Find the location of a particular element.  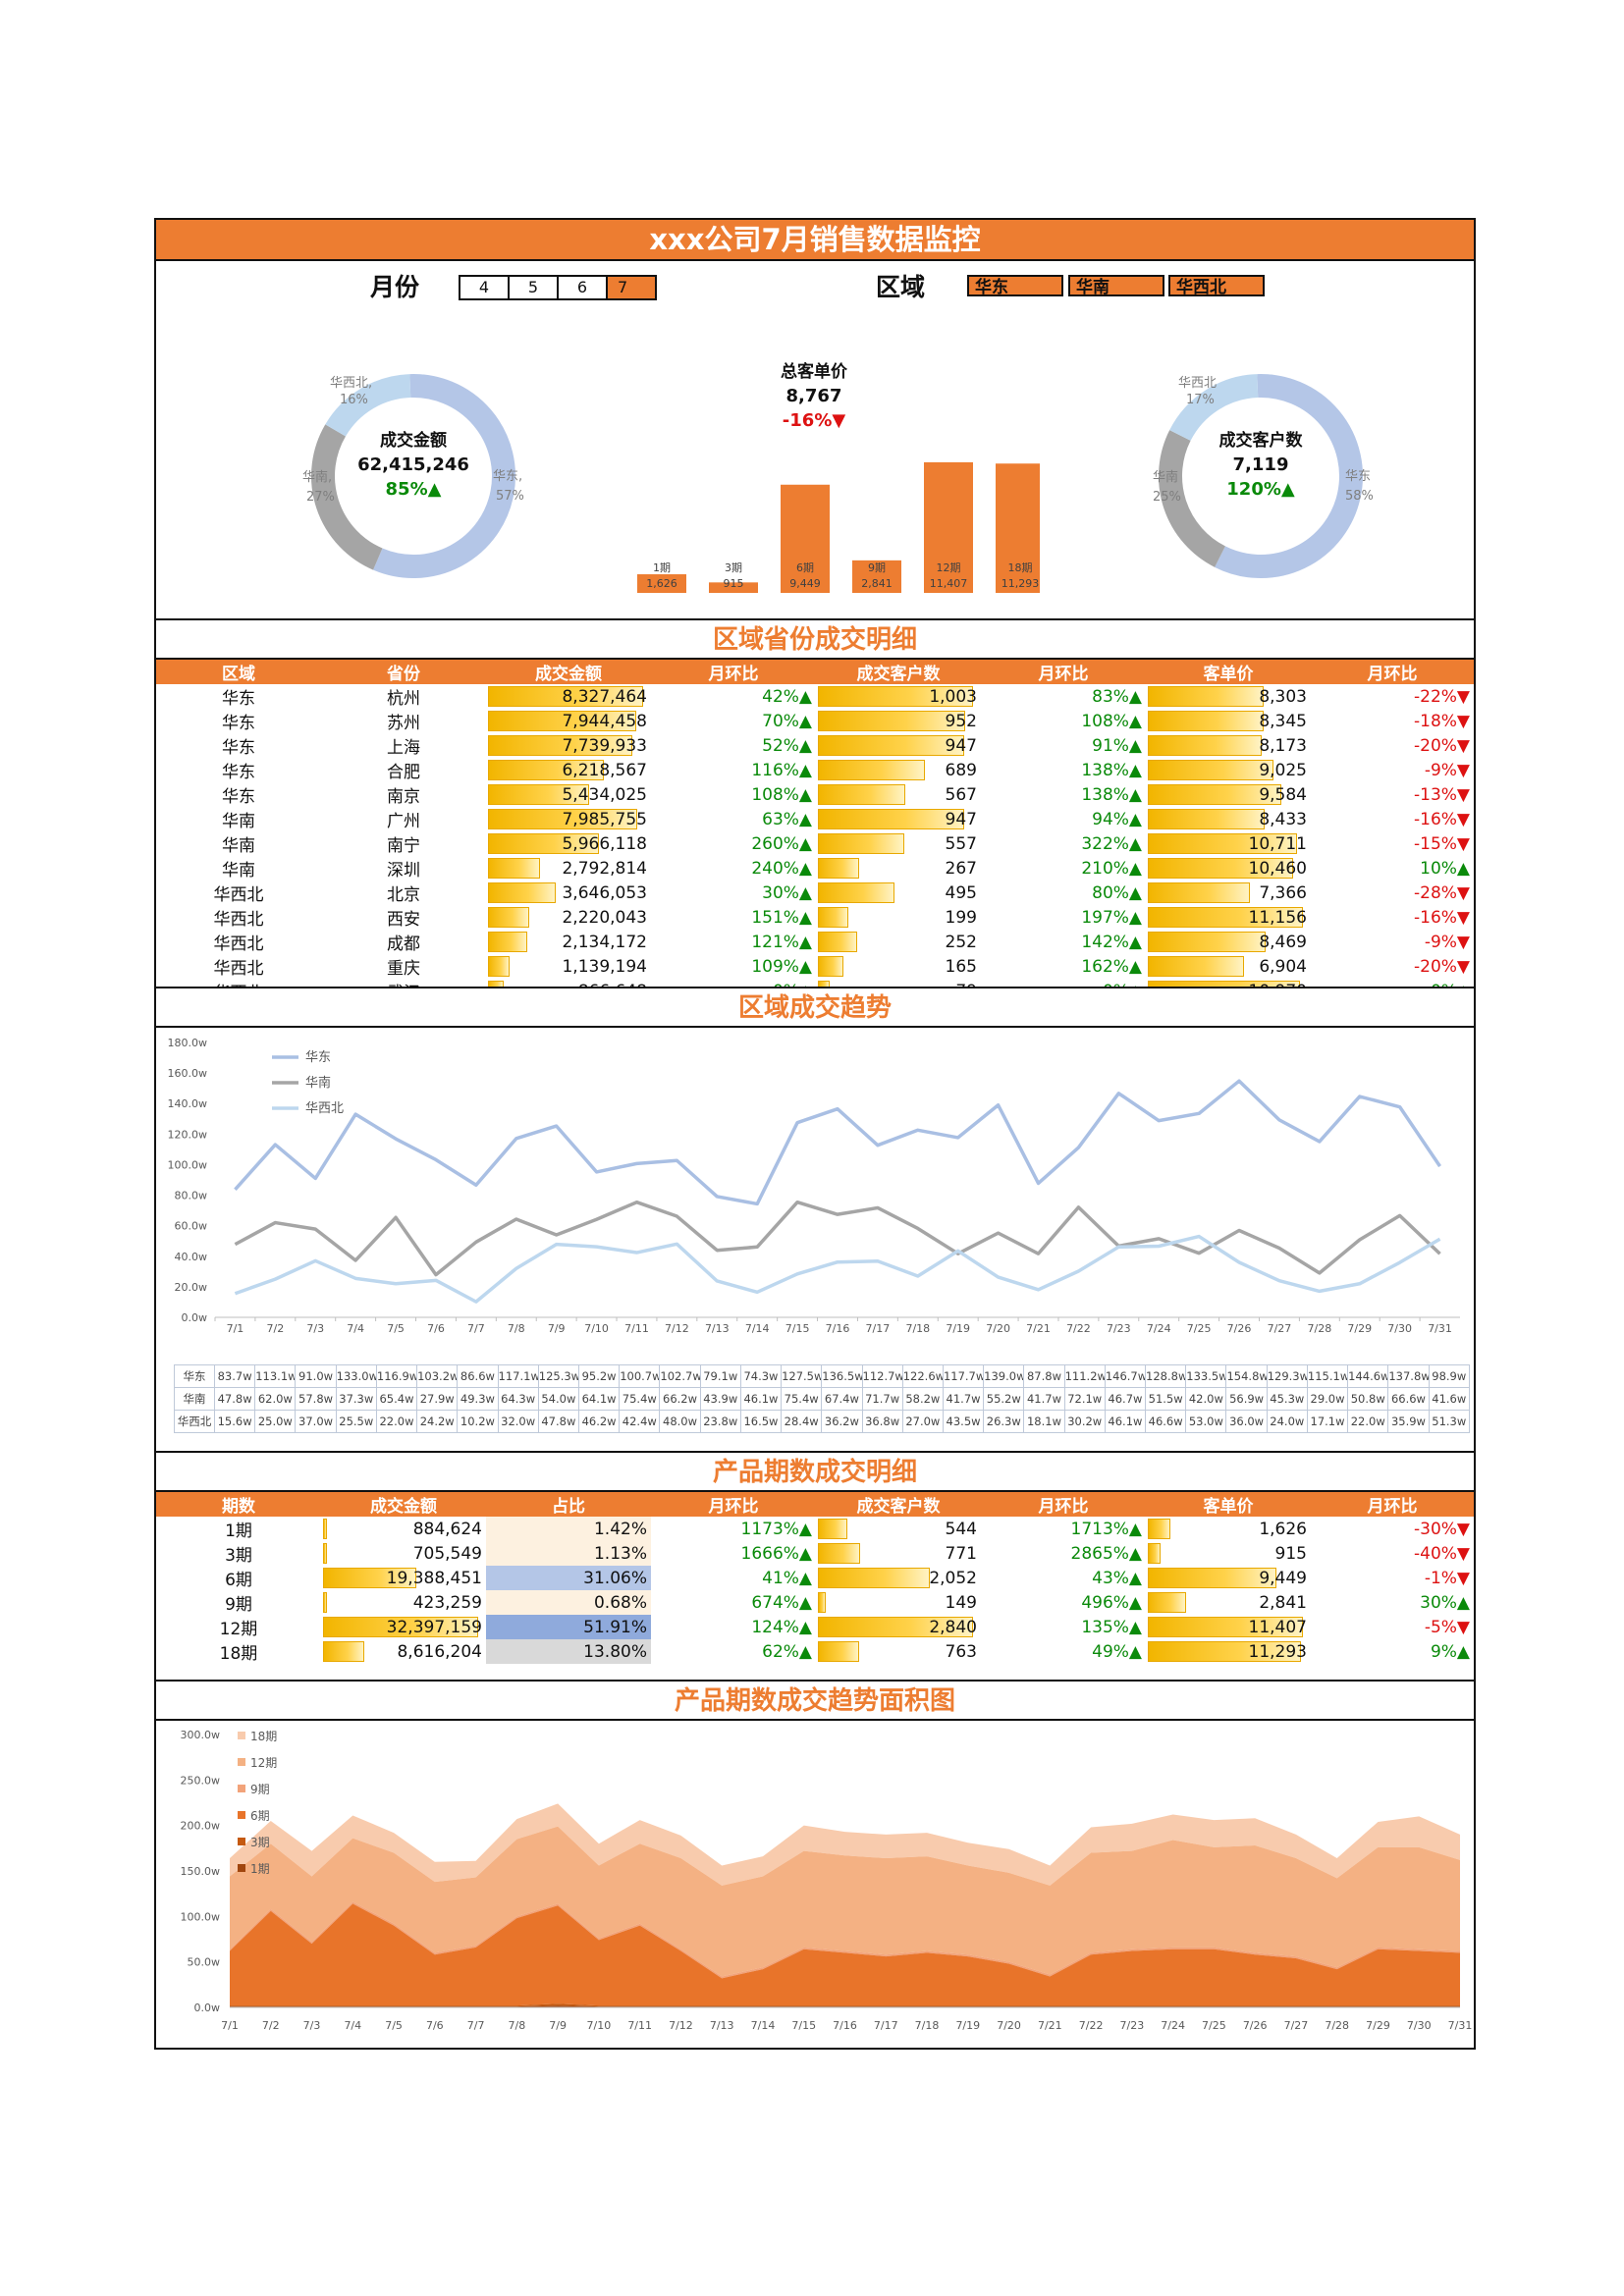

col-header: 区域 is located at coordinates (238, 672).